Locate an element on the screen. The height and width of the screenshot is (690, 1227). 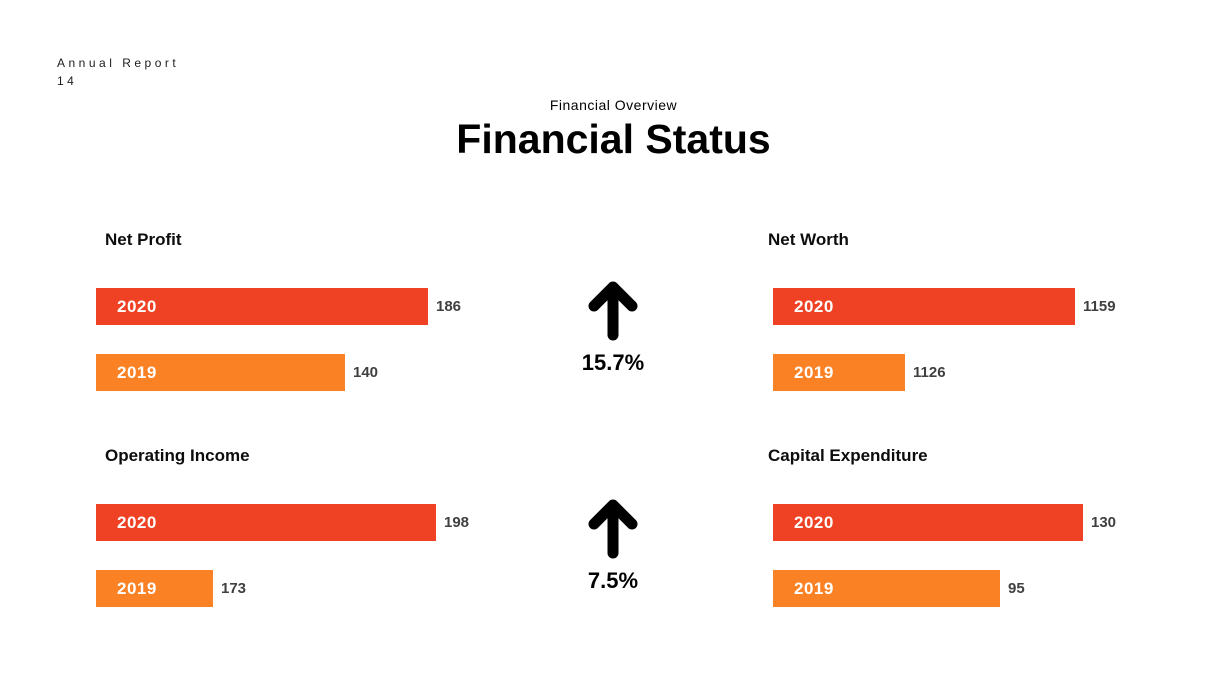
indicator-bottom-growth: 7.5% is located at coordinates (613, 545).